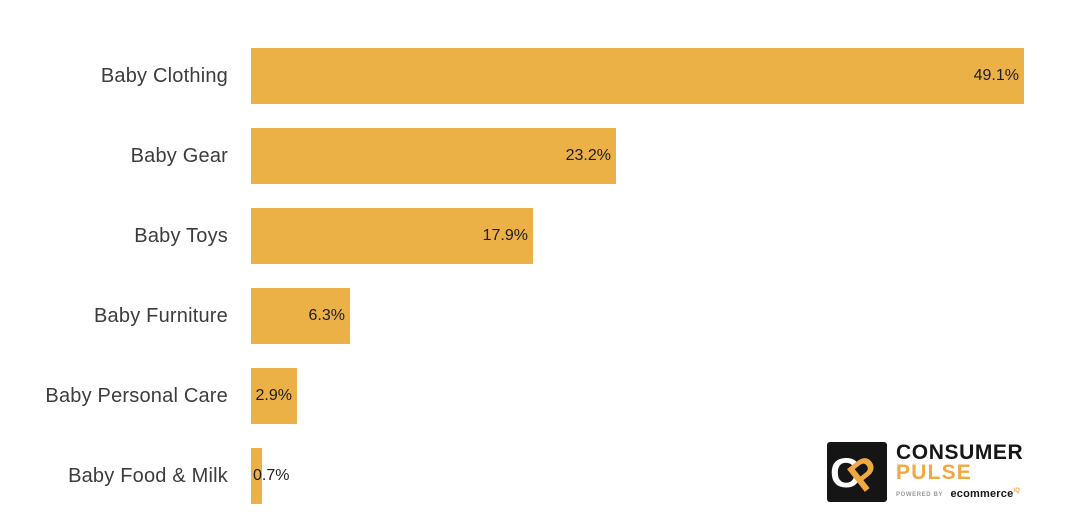 The height and width of the screenshot is (519, 1080). I want to click on category-label: Baby Food & Milk, so click(148, 475).